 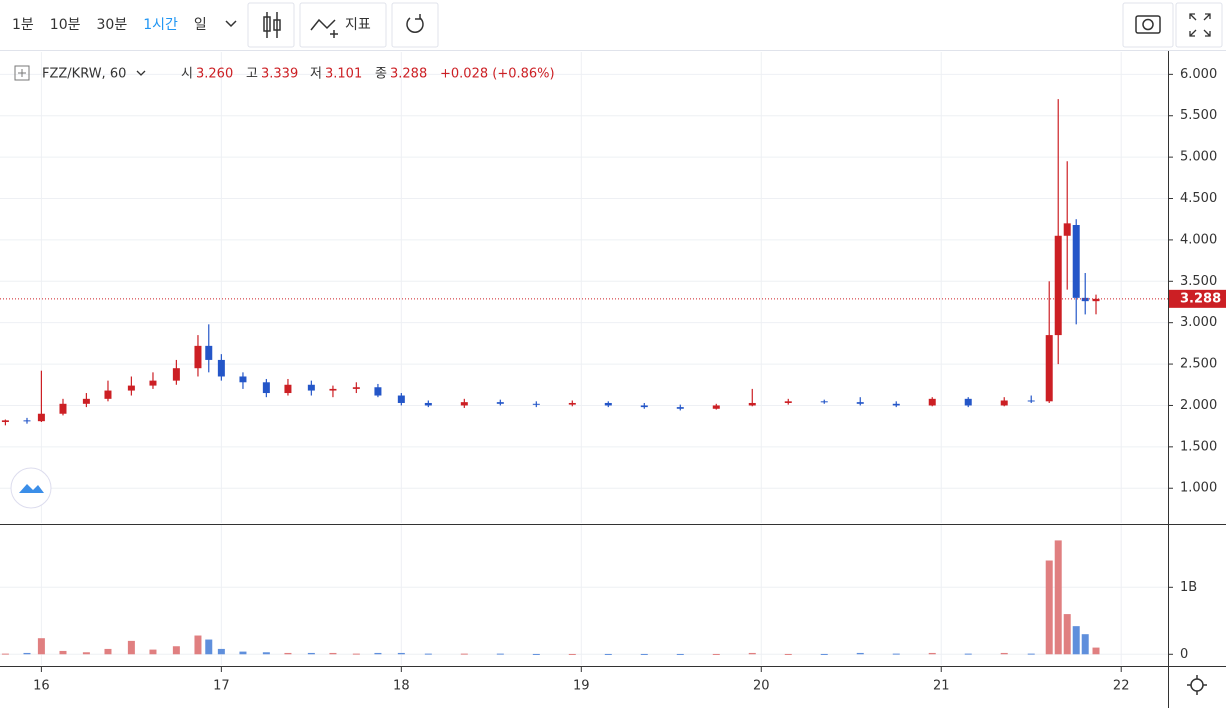 What do you see at coordinates (231, 24) in the screenshot?
I see `dropdown-icon` at bounding box center [231, 24].